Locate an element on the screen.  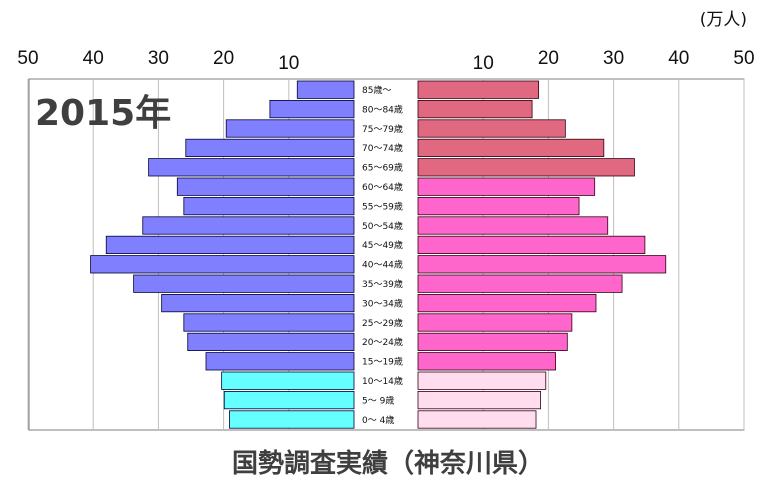
age-group-label: 30～34歳 is located at coordinates (382, 303).